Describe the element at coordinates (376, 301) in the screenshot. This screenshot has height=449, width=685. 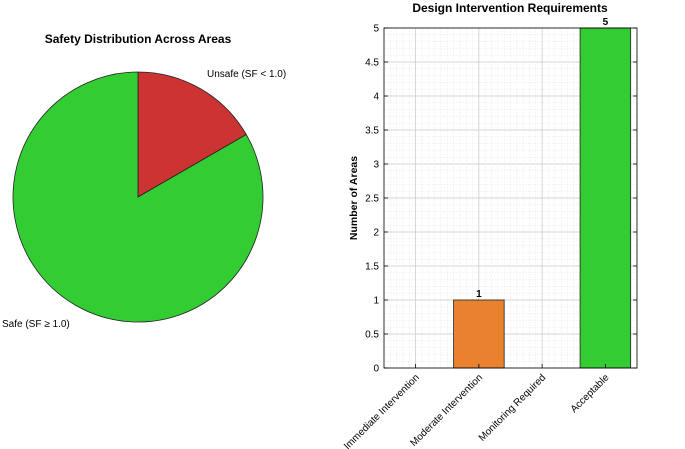
I see `y-tick-label: 1` at that location.